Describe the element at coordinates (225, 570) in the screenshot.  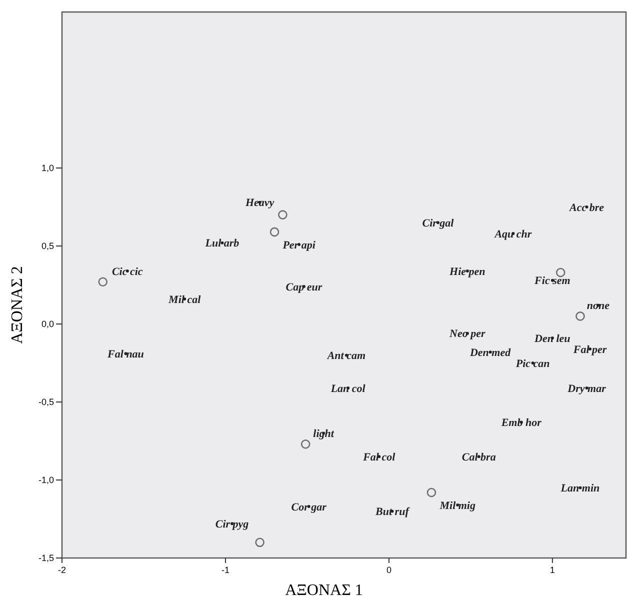
I see `x-tick-label: -1` at that location.